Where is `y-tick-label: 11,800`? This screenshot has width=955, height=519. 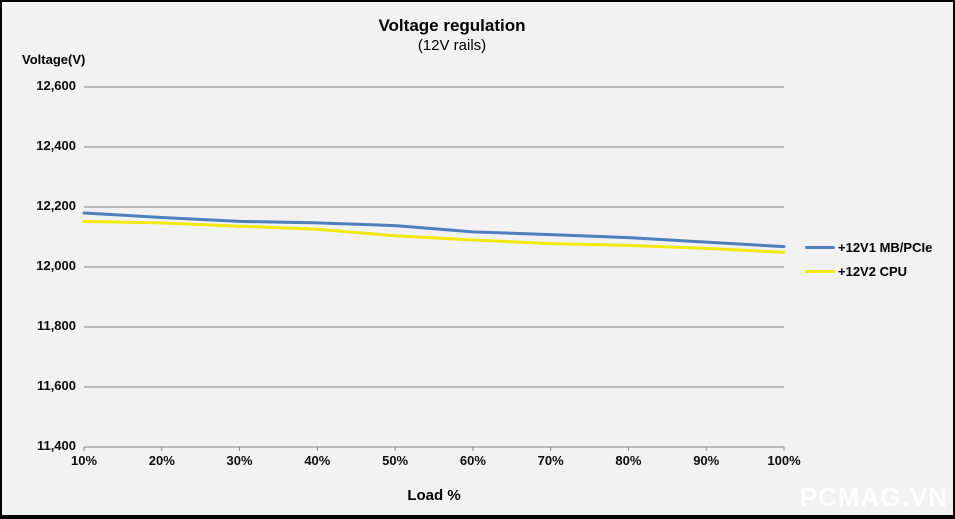
y-tick-label: 11,800 is located at coordinates (56, 325).